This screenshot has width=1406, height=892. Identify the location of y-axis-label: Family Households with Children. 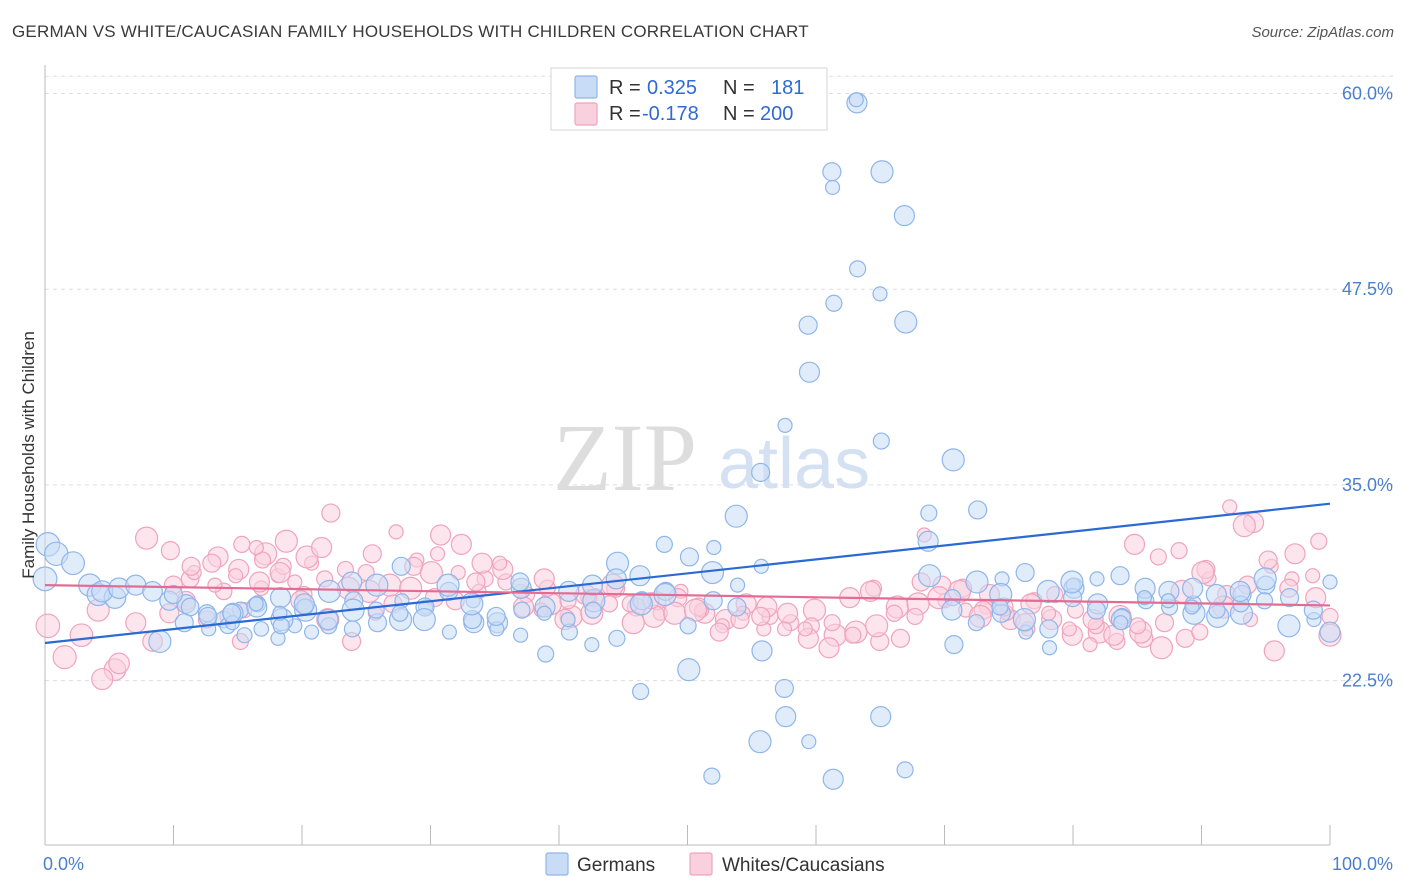
(28, 455).